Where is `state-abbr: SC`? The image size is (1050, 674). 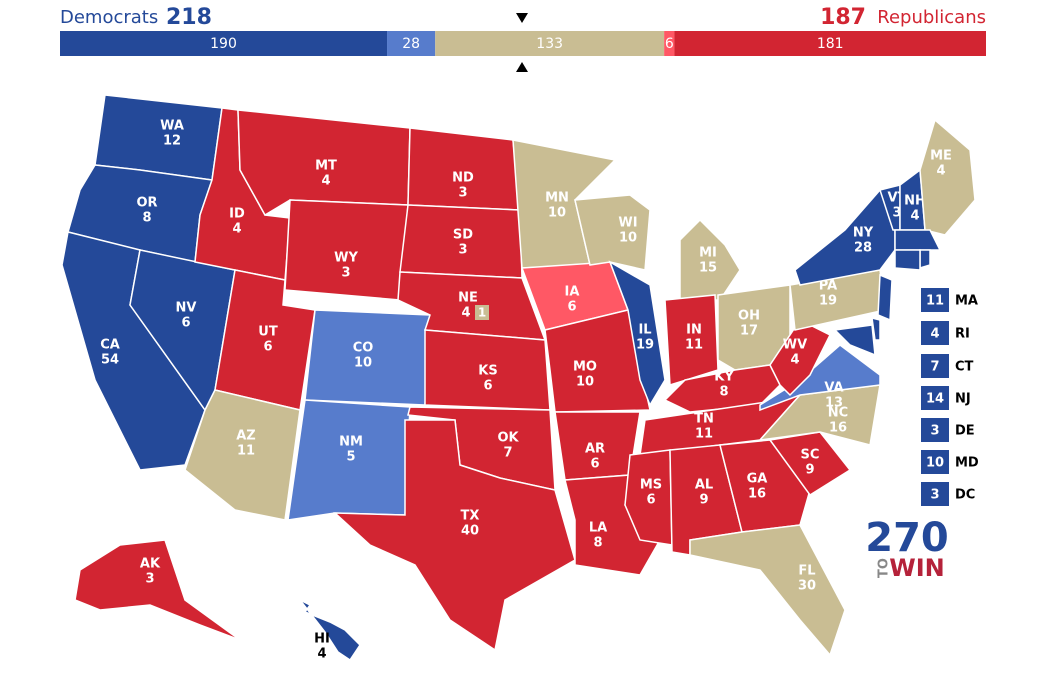 state-abbr: SC is located at coordinates (810, 455).